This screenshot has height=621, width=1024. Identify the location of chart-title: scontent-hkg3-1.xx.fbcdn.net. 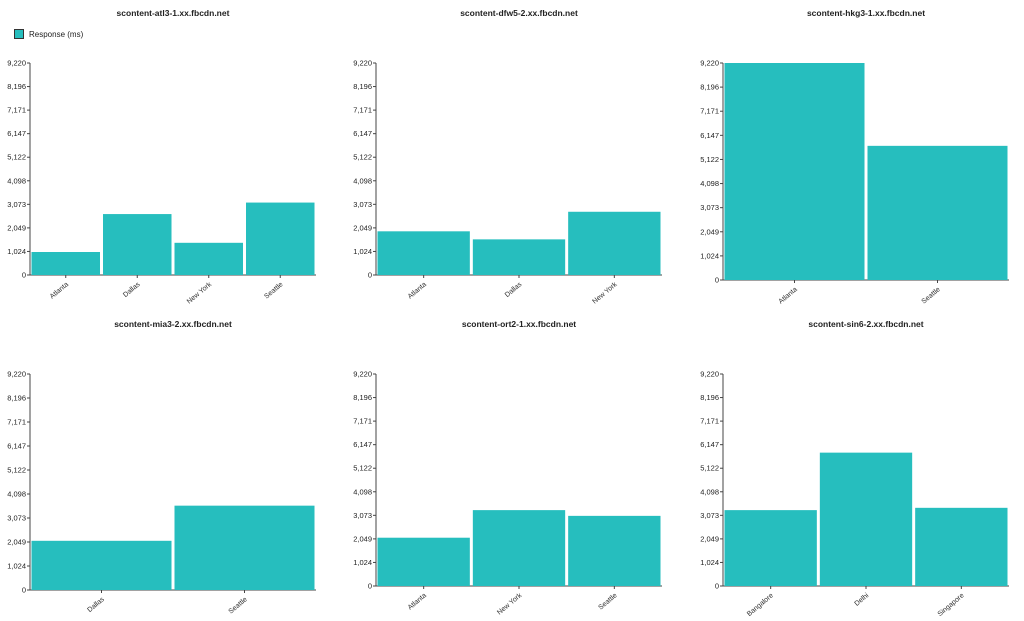
(866, 13).